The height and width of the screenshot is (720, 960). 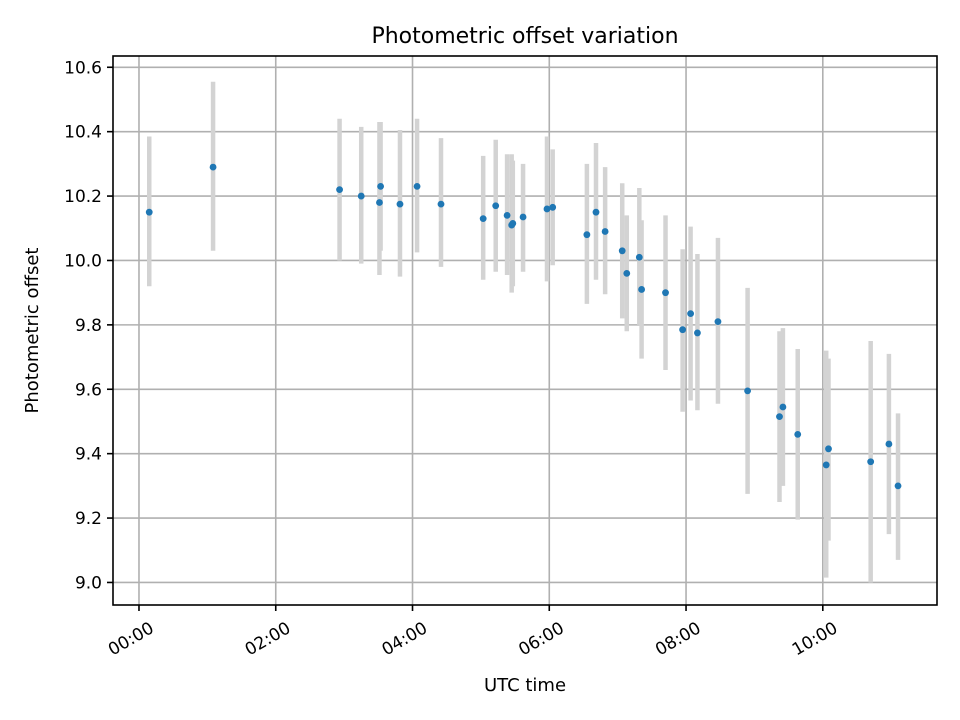 I want to click on y-tick-label: 10.0, so click(x=83, y=261).